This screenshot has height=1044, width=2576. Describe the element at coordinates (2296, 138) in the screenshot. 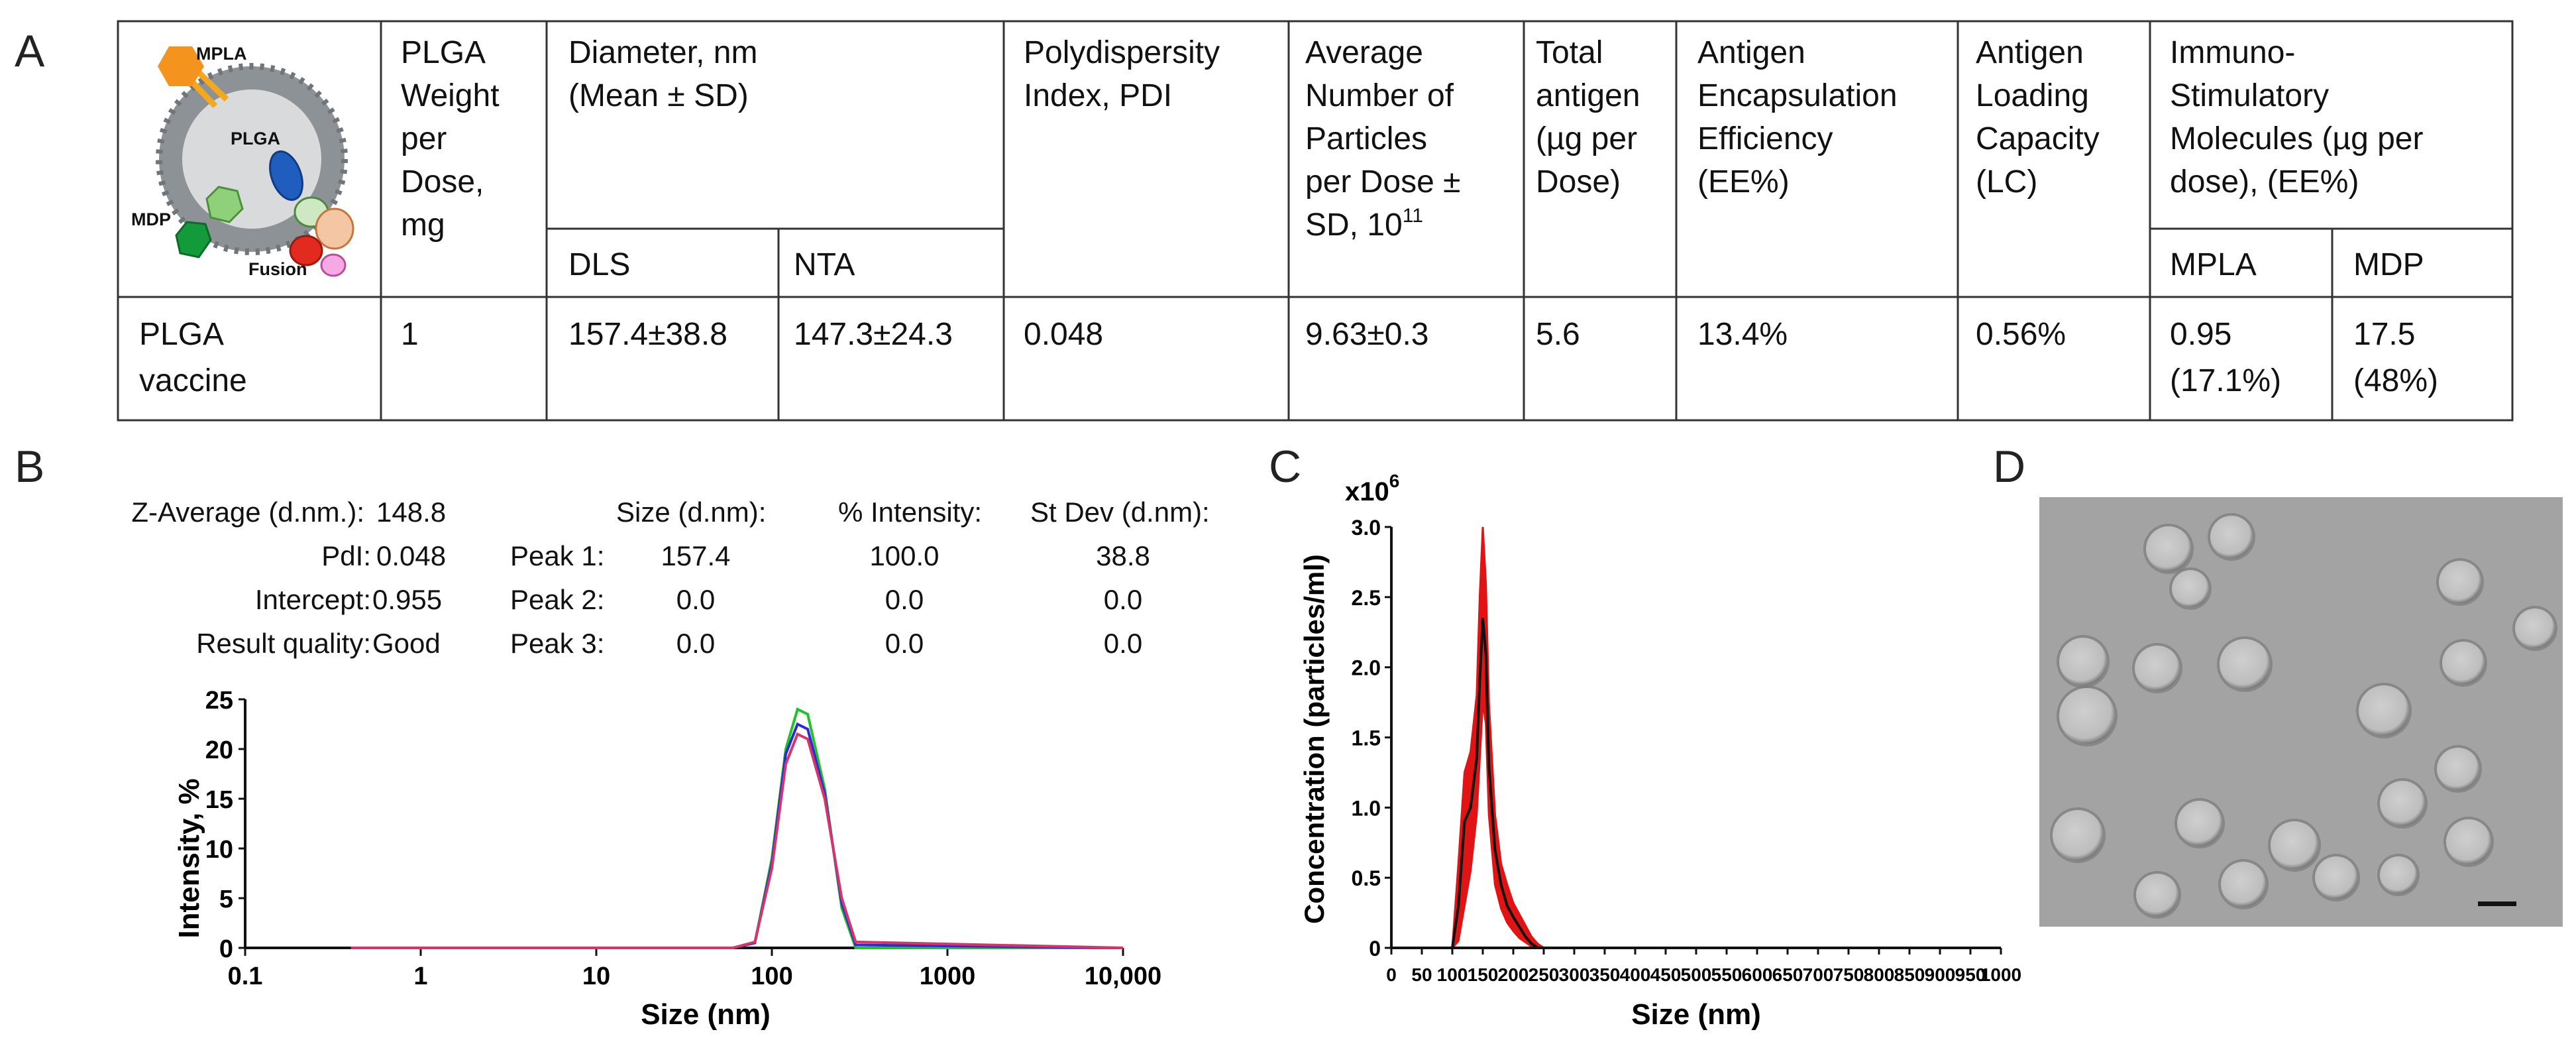

I see `header-immuno-line: Molecules (µg per` at that location.